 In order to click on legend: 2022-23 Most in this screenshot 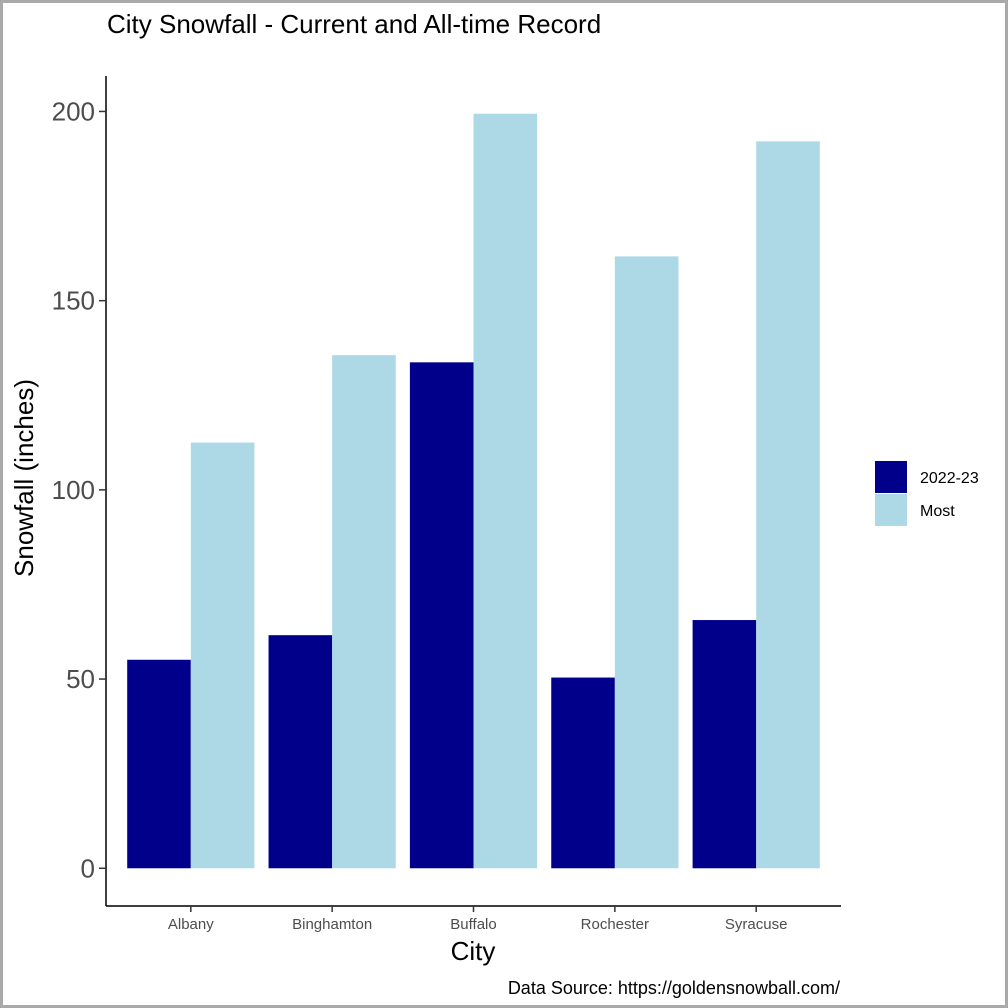, I will do `click(927, 493)`.